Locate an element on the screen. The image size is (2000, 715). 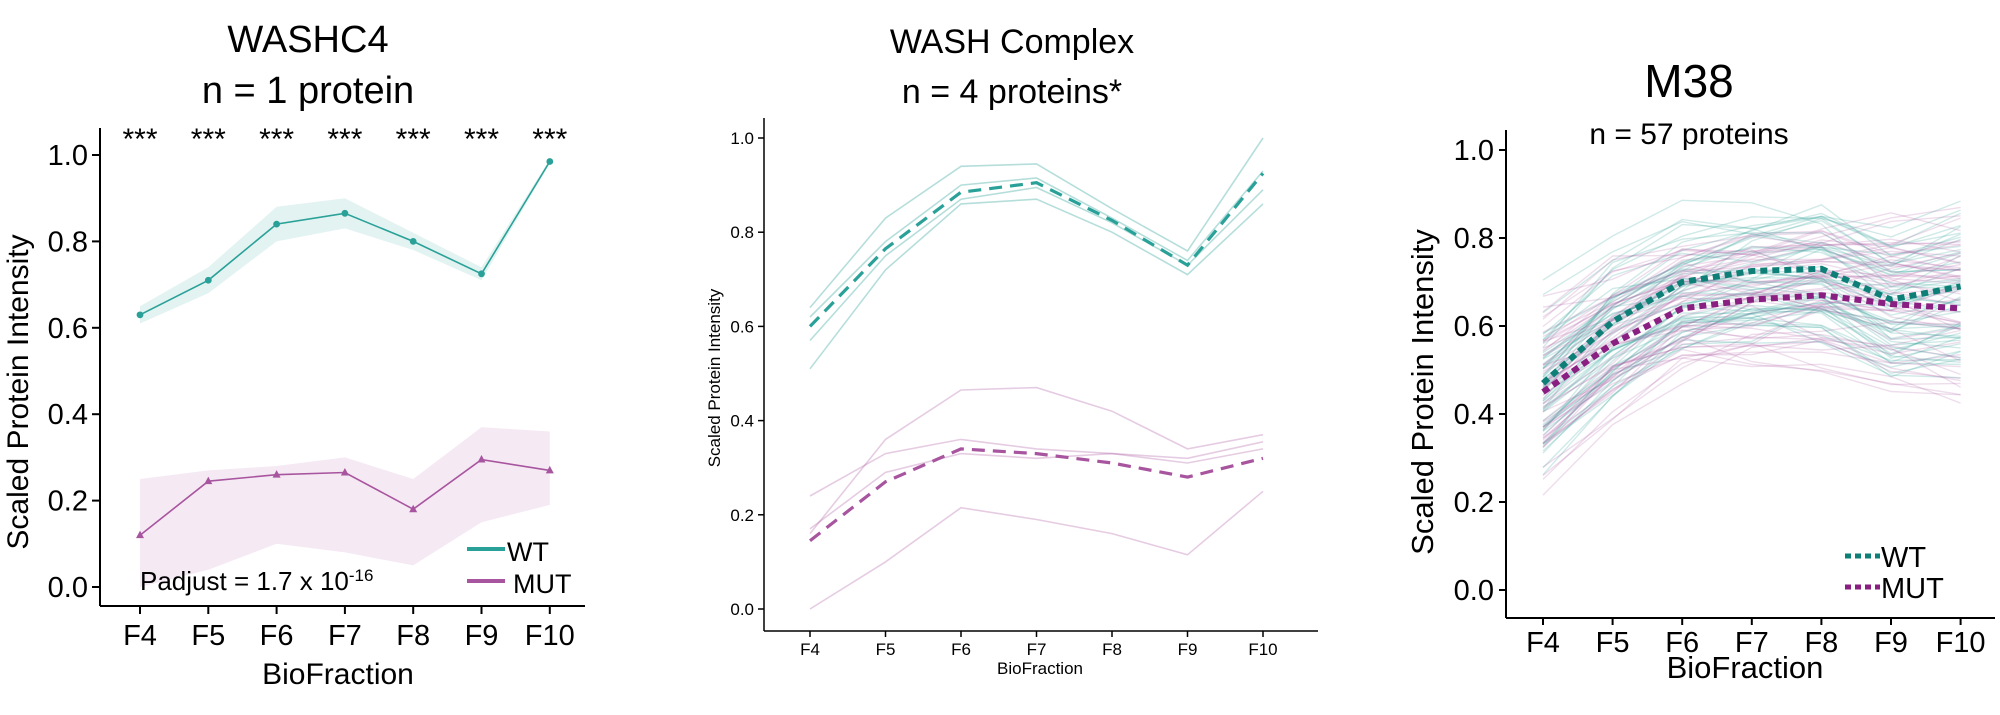
padjust-exponent: -16 is located at coordinates (361, 575).